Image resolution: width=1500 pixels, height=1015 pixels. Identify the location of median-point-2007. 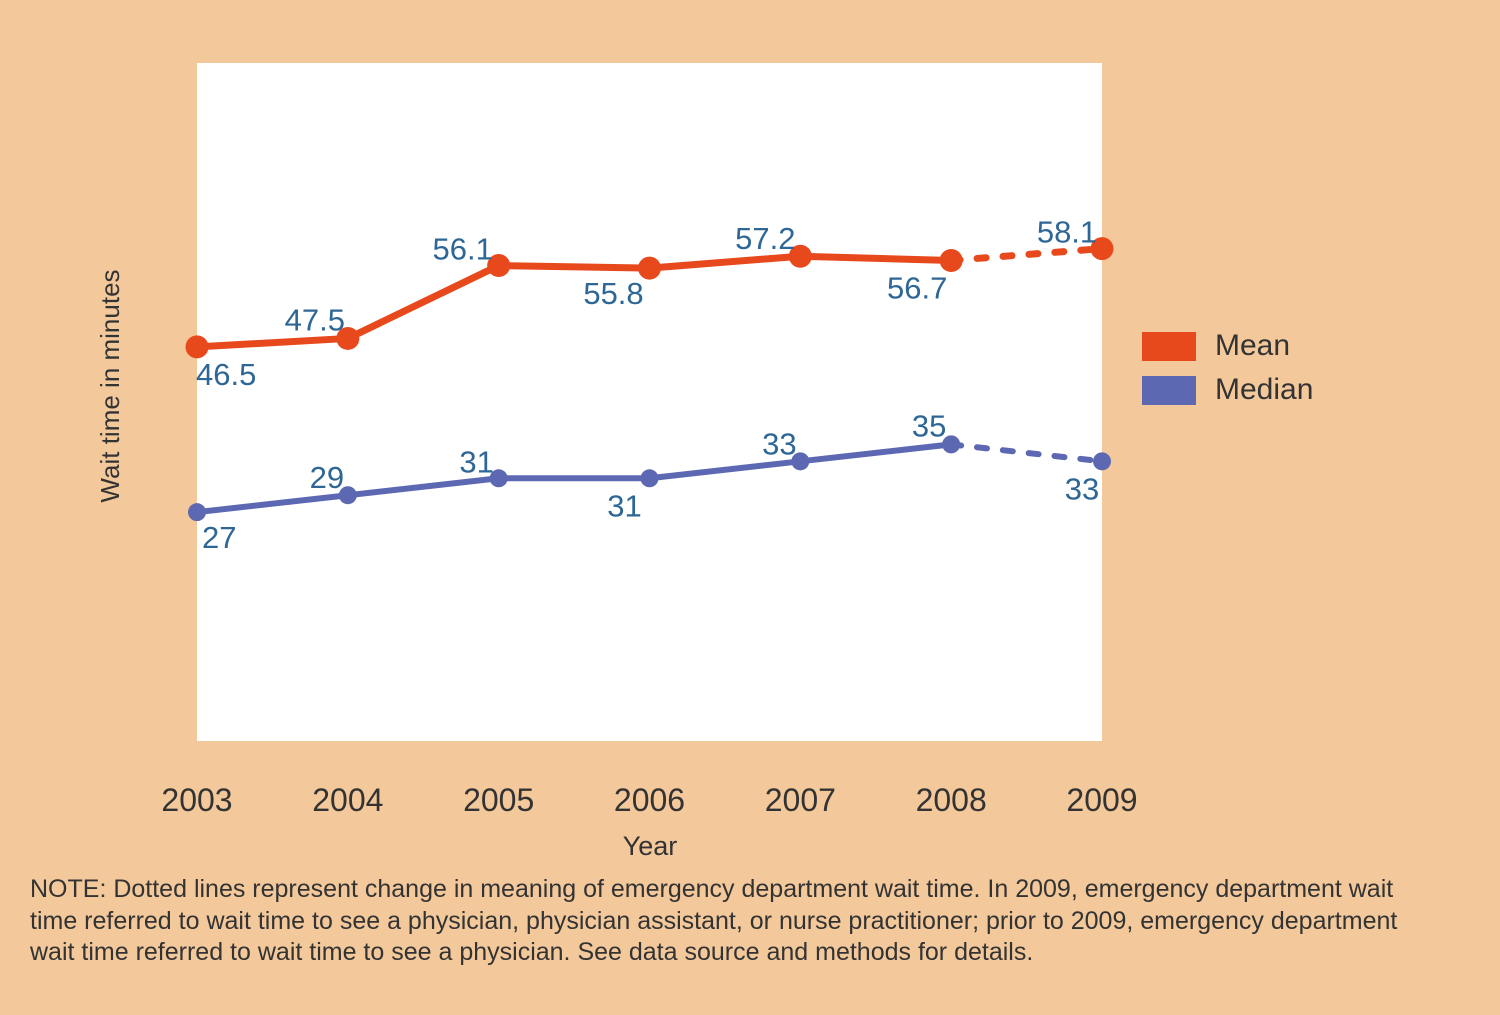
(800, 461).